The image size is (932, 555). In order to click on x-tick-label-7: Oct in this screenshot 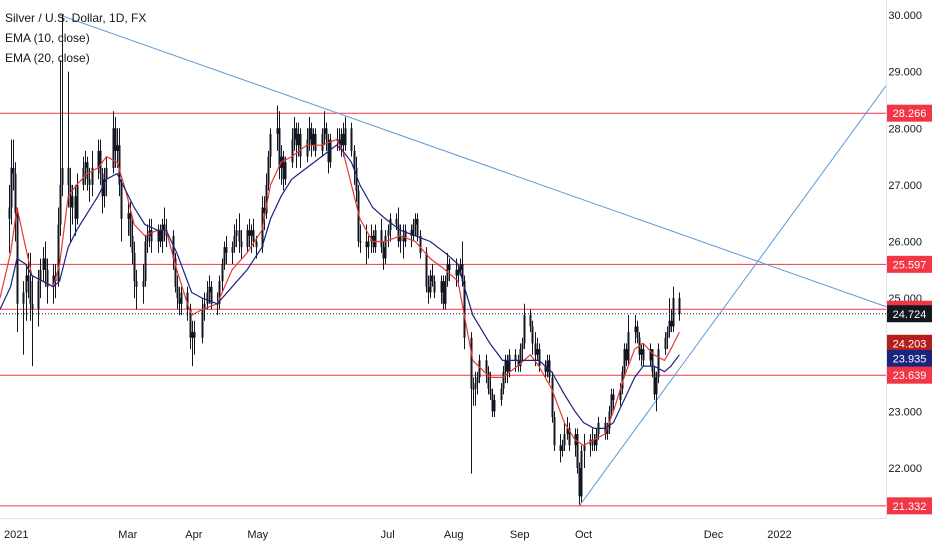, I will do `click(583, 535)`.